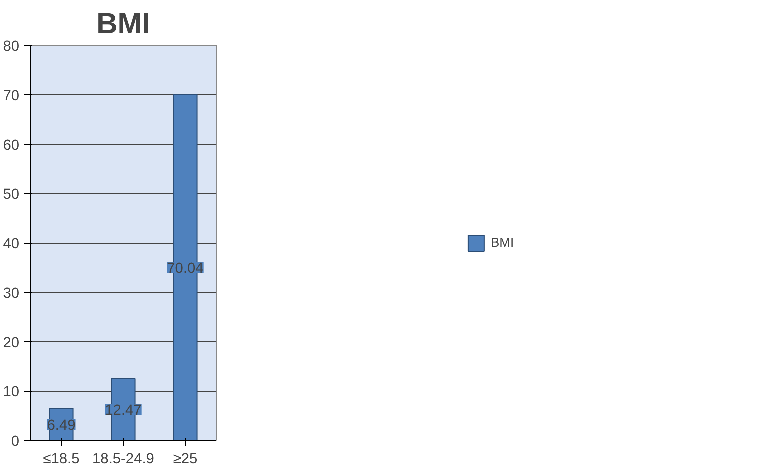 This screenshot has height=470, width=764. I want to click on y-tick-label: 60, so click(11, 146).